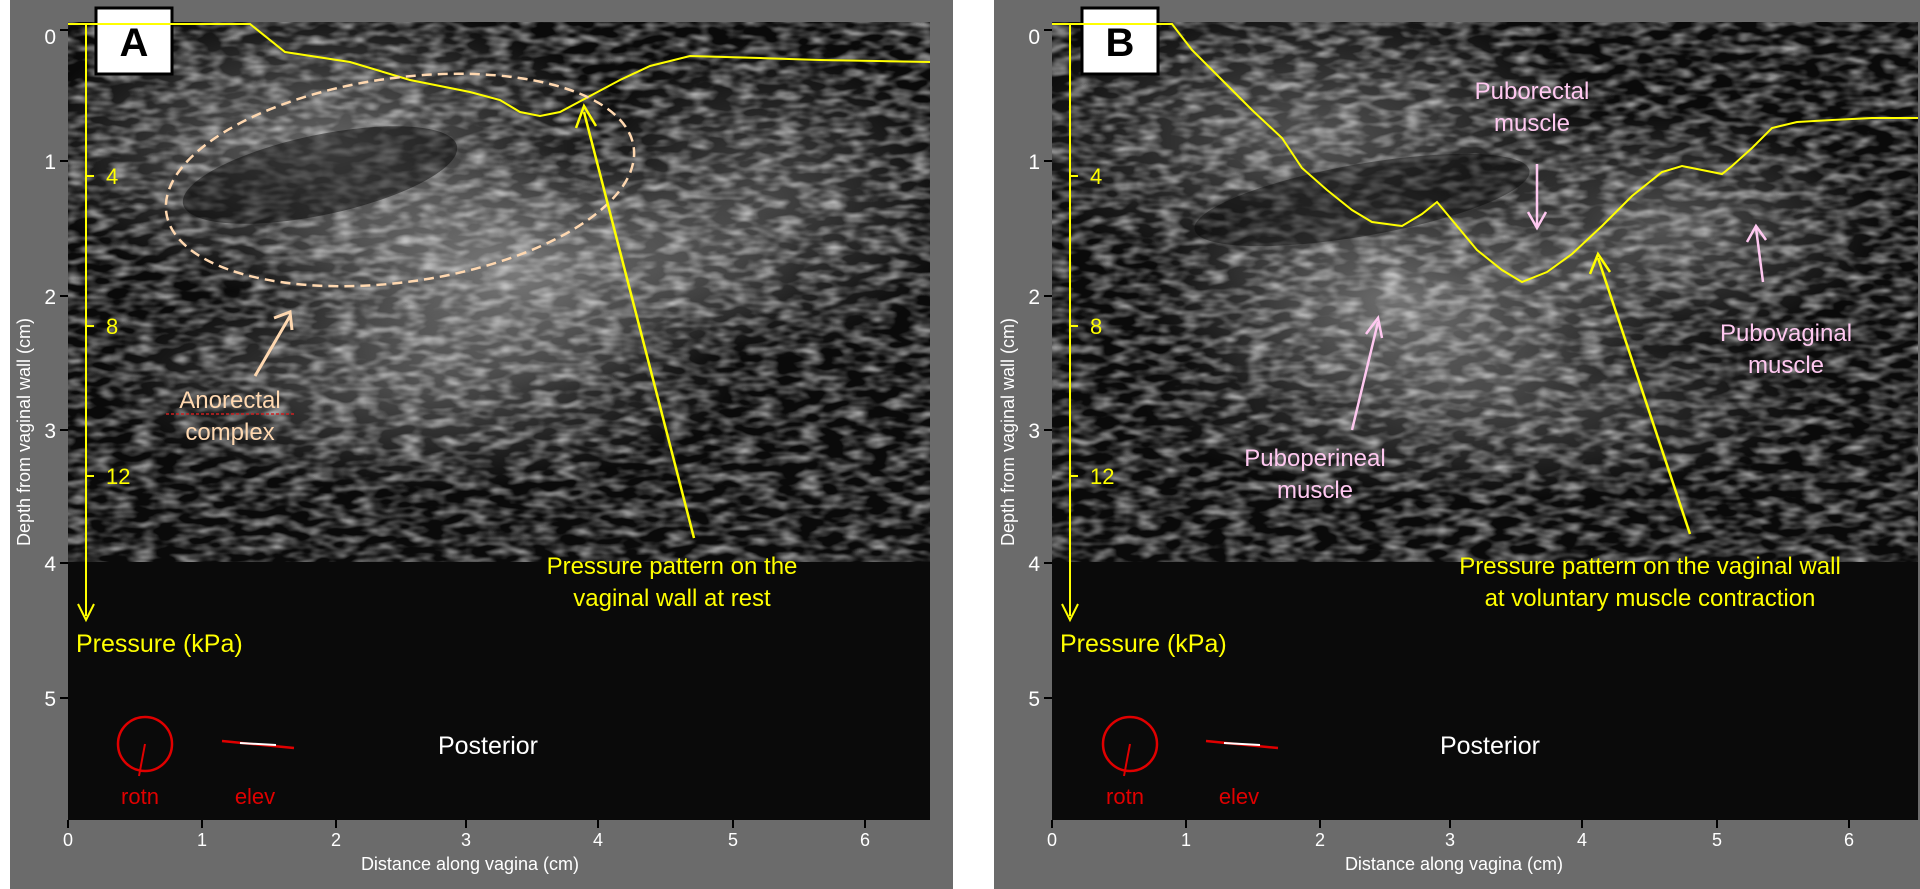  I want to click on distance-tick: 6, so click(865, 840).